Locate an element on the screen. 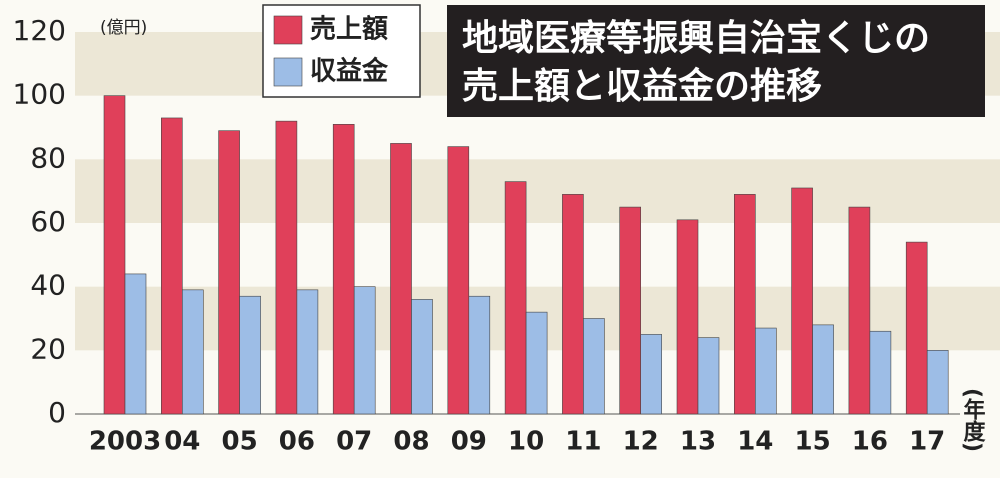 Image resolution: width=1000 pixels, height=478 pixels. y-tick-label: 0 is located at coordinates (57, 412).